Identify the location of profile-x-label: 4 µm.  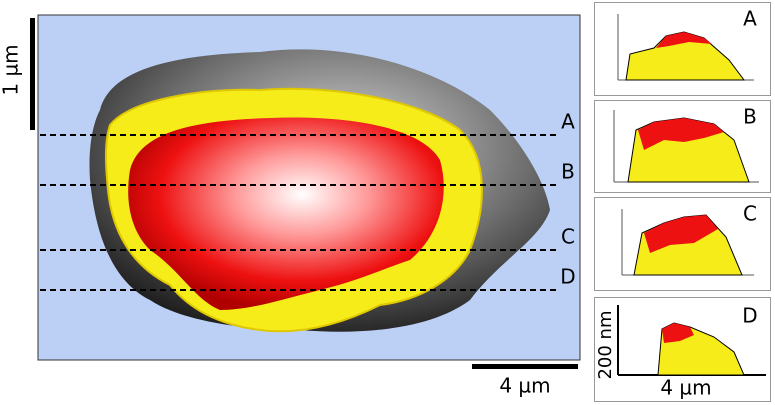
(685, 388).